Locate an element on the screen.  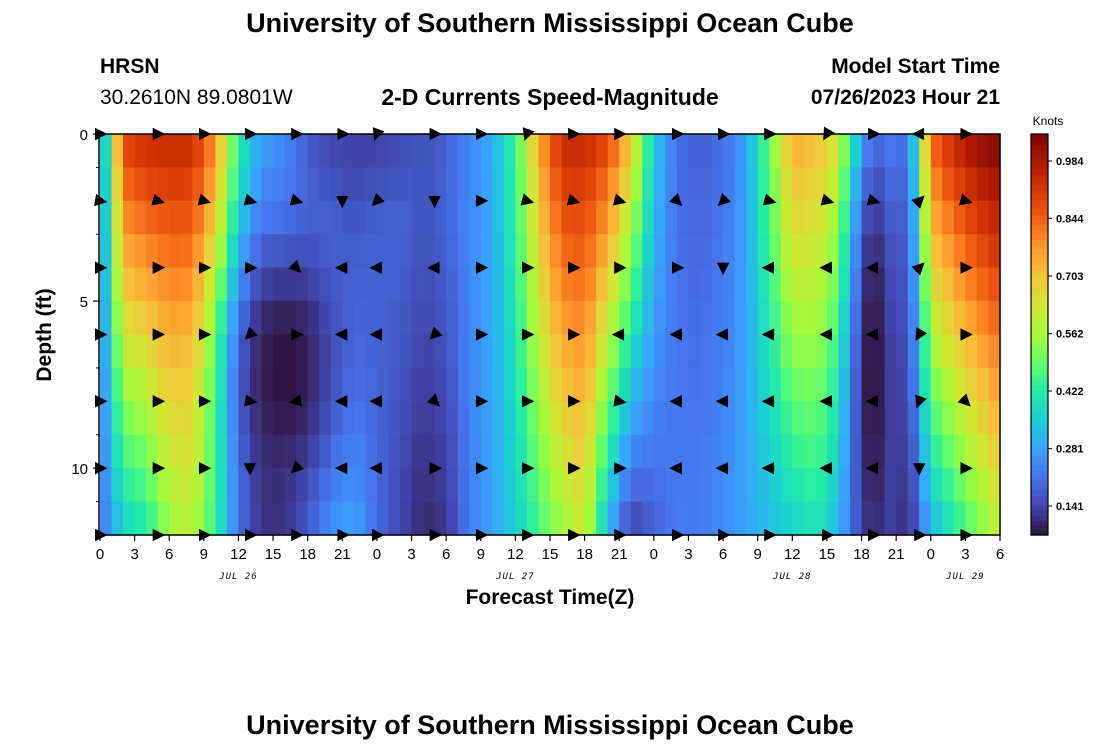
colorbar-tick-label: 0.984 is located at coordinates (1070, 162).